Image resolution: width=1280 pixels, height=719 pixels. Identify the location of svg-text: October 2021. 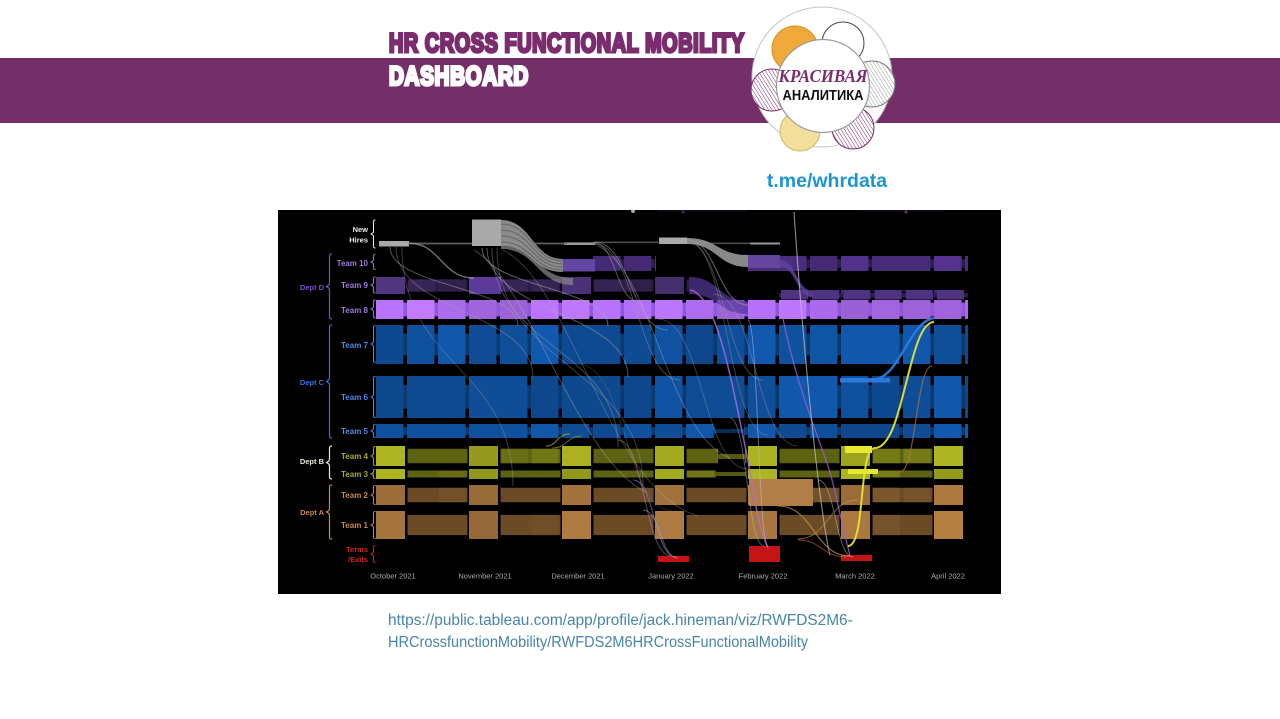
(392, 576).